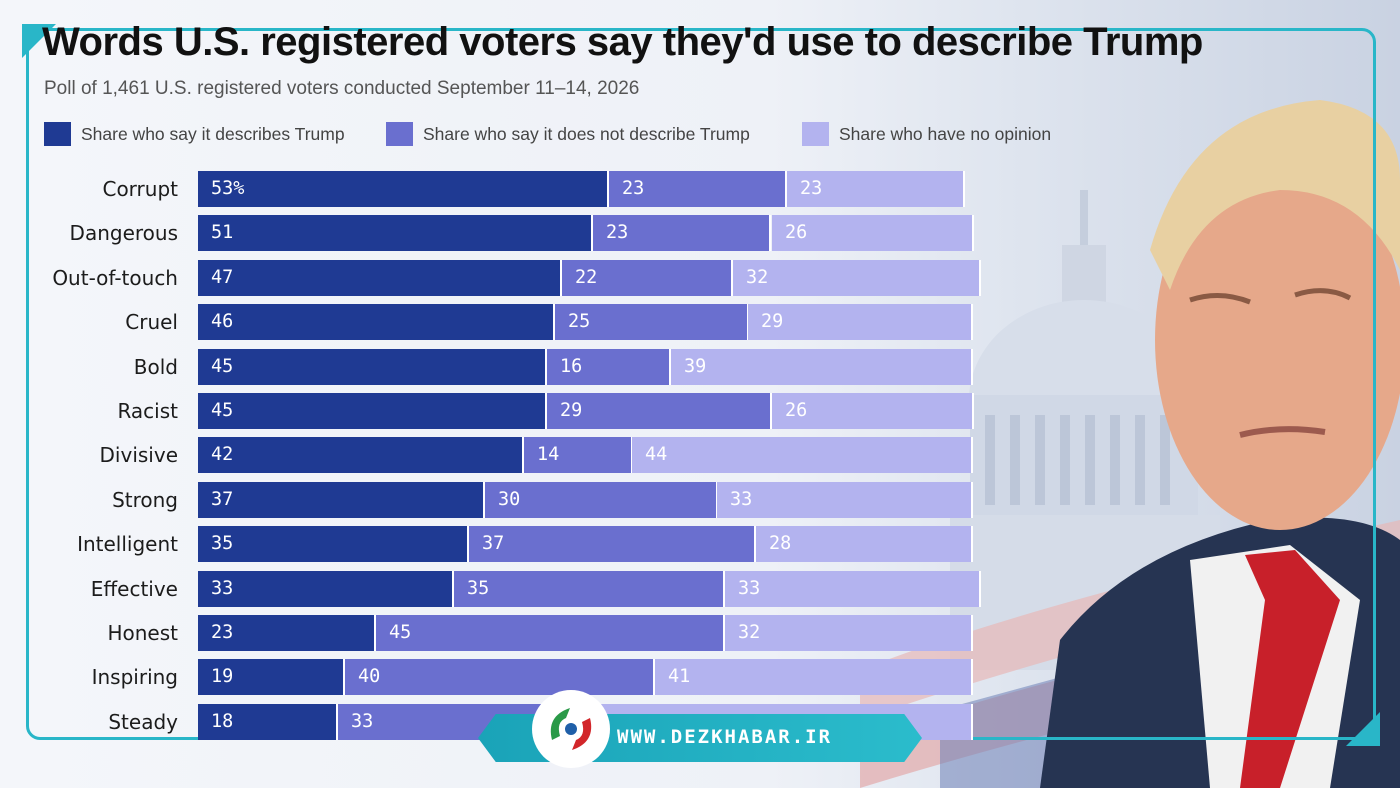  What do you see at coordinates (609, 367) in the screenshot?
I see `bar-segment-bold-does-not-describe: 16` at bounding box center [609, 367].